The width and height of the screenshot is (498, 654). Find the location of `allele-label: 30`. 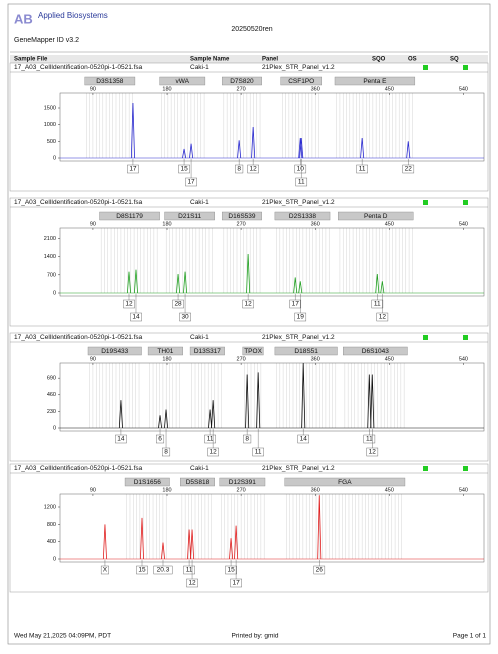

allele-label: 30 is located at coordinates (185, 317).